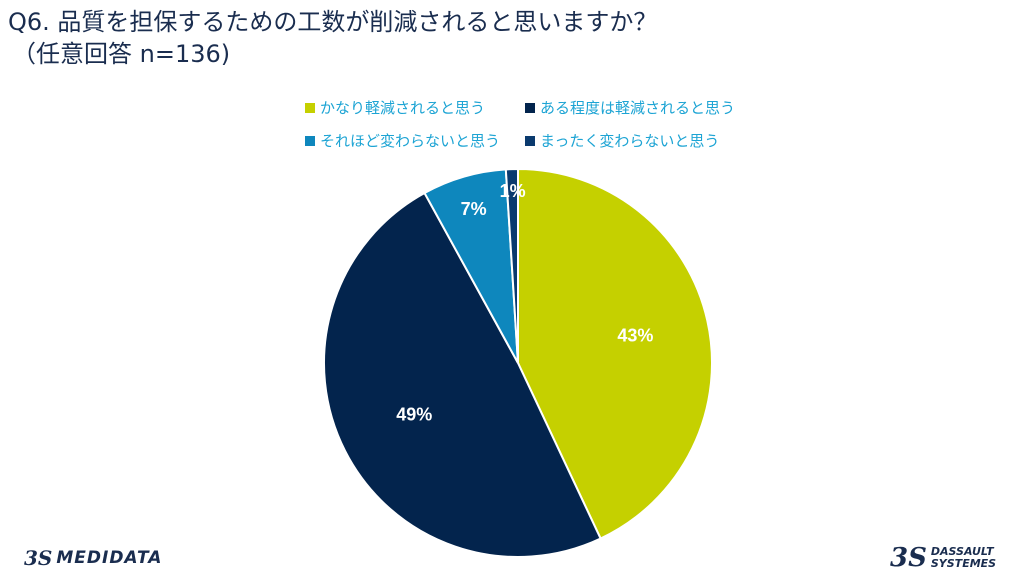 This screenshot has height=582, width=1024. I want to click on legend-item-2: それほど変わらないと思う, so click(402, 140).